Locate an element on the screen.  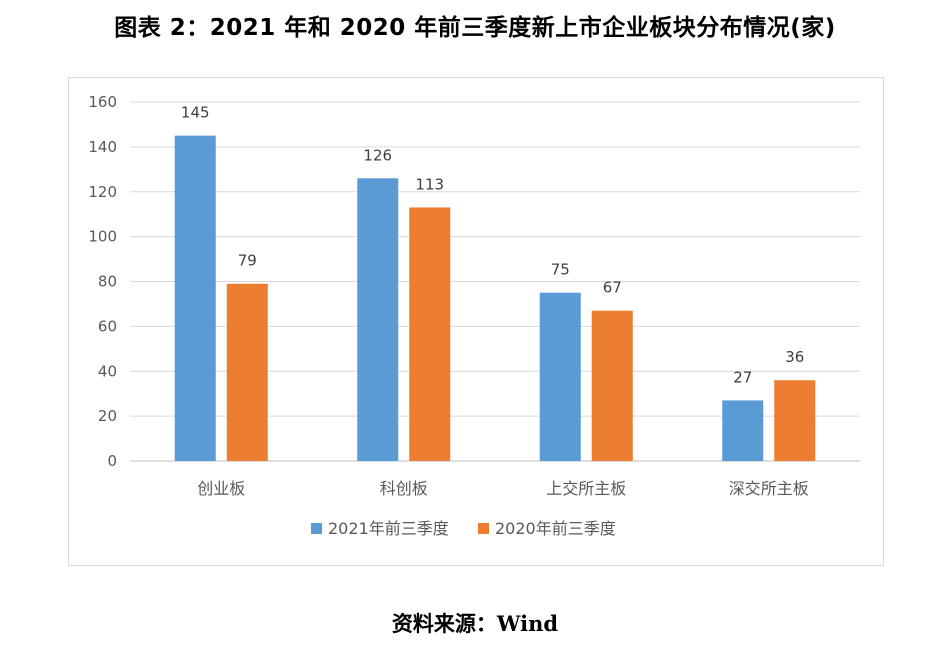
y-tick-label: 160 is located at coordinates (102, 102).